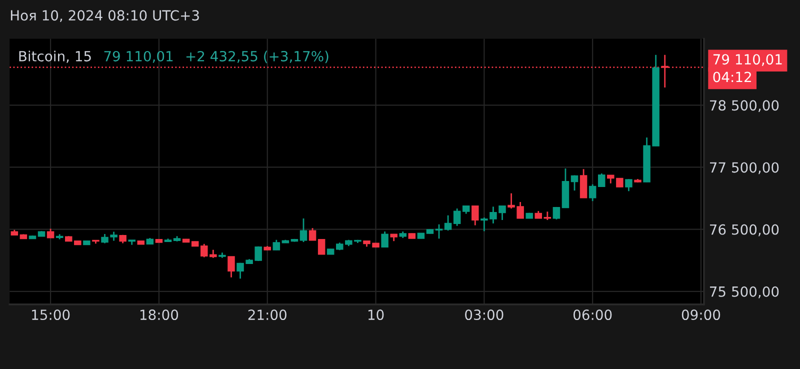  I want to click on x-tick-label: 18:00, so click(159, 315).